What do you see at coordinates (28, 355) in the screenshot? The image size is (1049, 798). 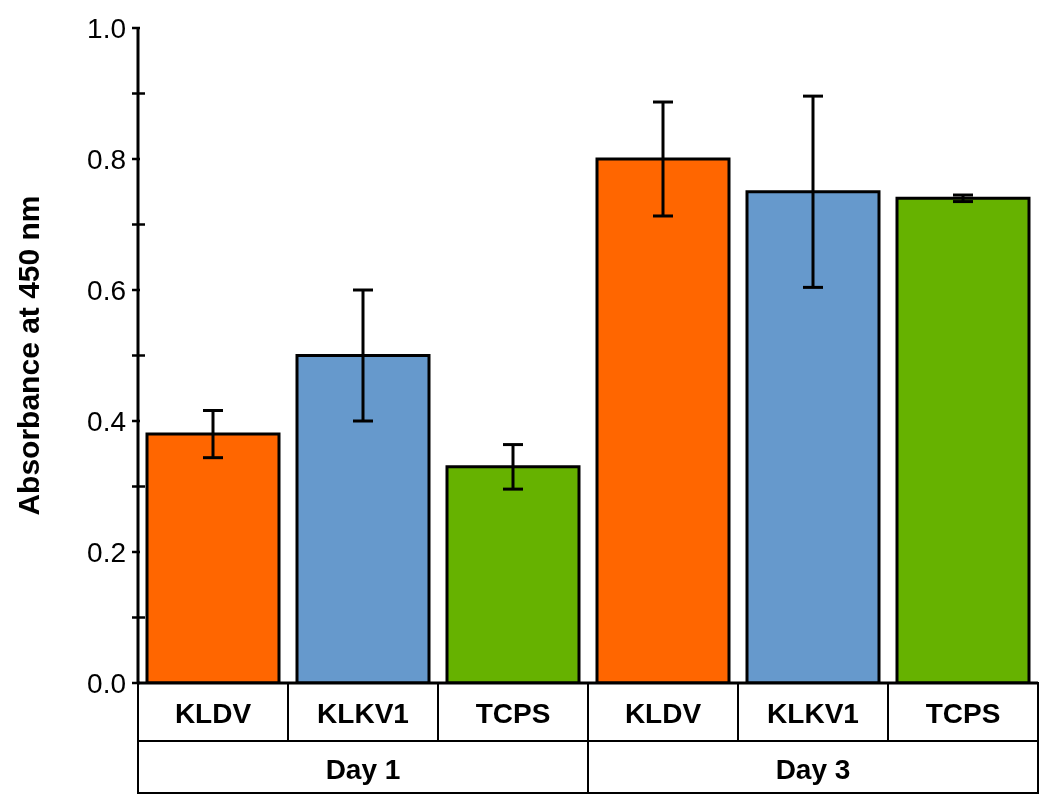 I see `y-axis-title: Absorbance at 450 nm` at bounding box center [28, 355].